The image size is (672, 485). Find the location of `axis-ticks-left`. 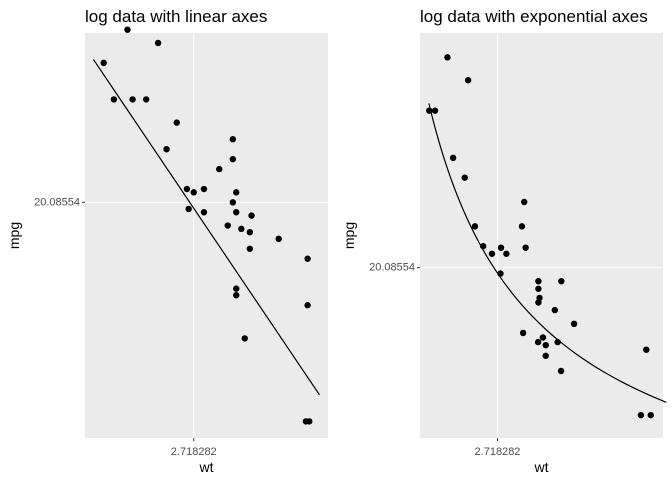

axis-ticks-left is located at coordinates (138, 321).